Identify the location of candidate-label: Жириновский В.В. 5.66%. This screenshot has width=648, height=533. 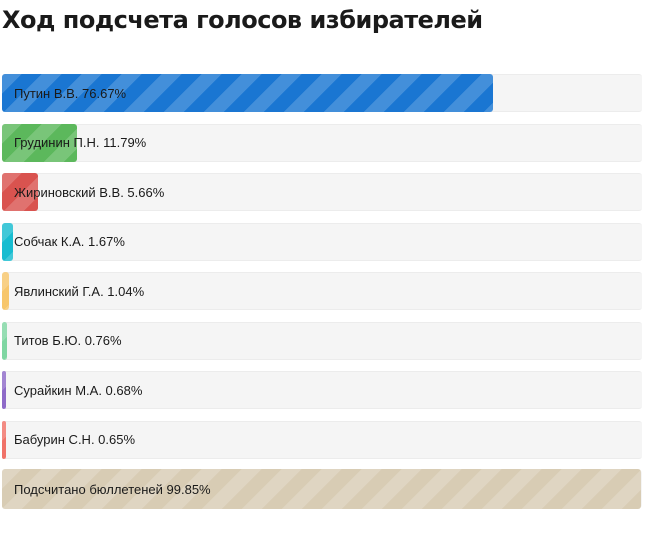
(89, 192).